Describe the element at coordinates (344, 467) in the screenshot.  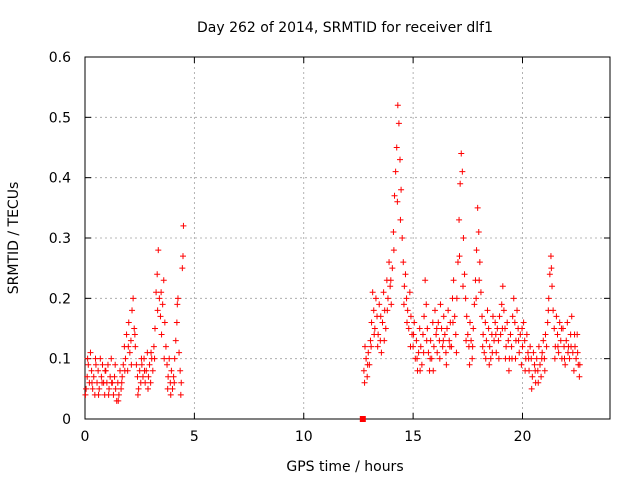
I see `x-axis-label: GPS time / hours` at that location.